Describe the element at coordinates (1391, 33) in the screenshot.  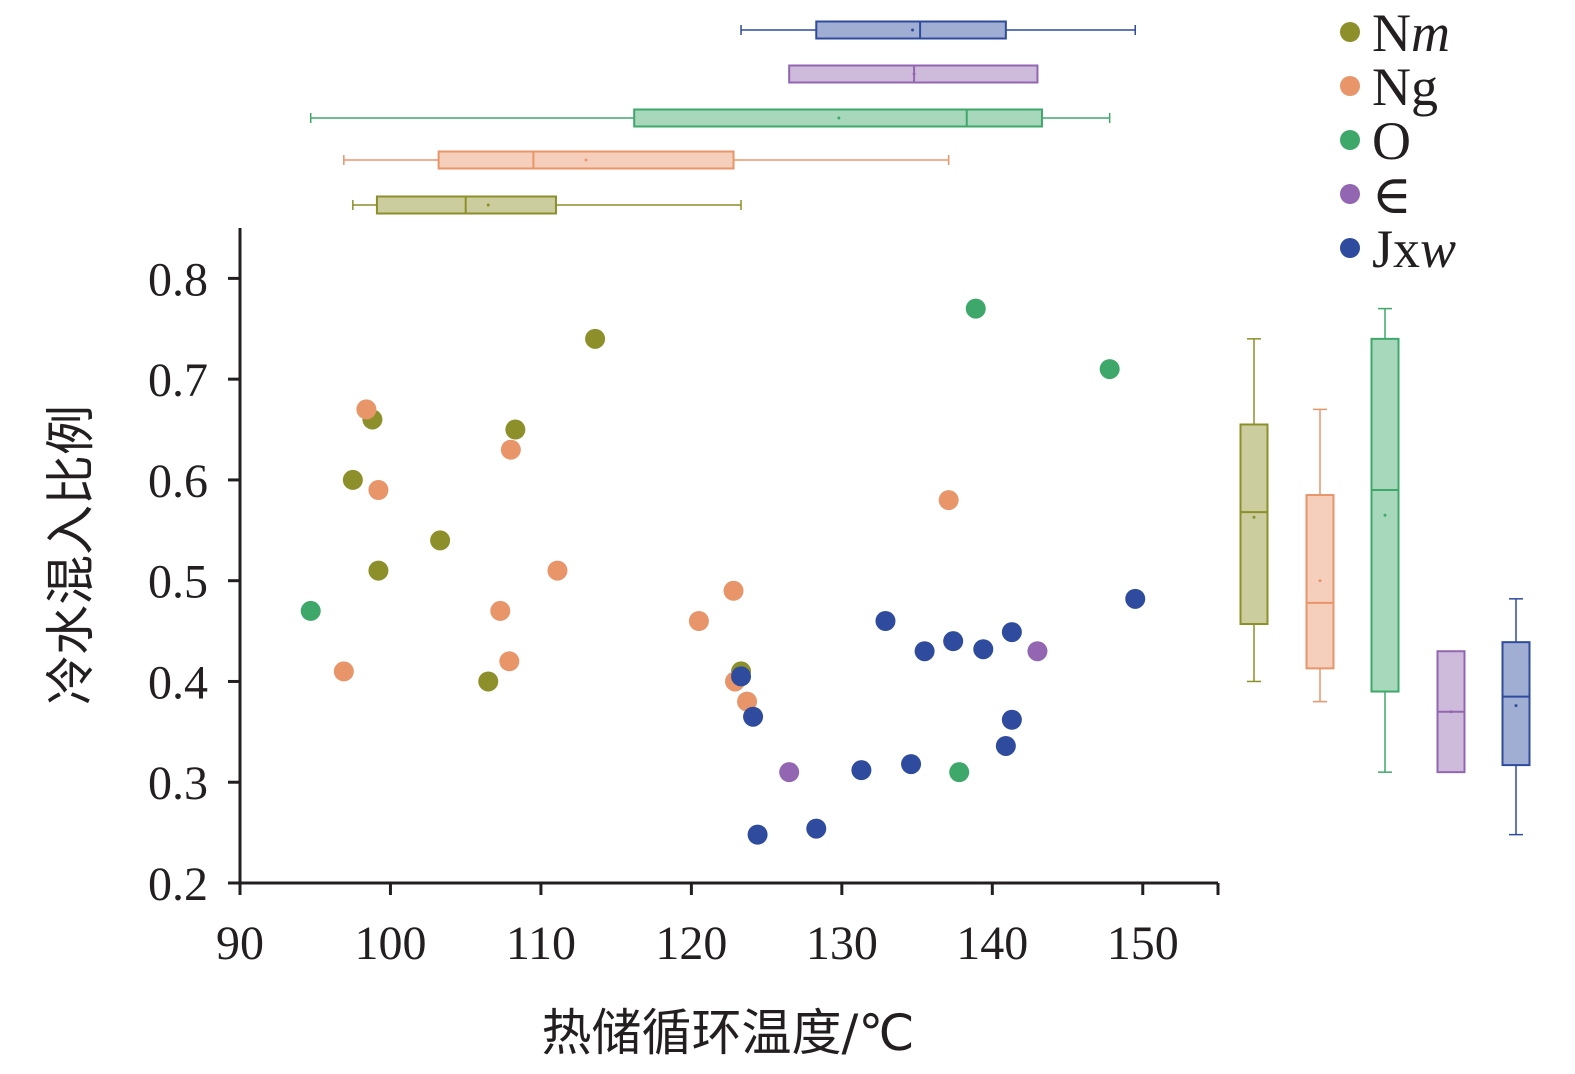
I see `legend-label-base: N` at that location.